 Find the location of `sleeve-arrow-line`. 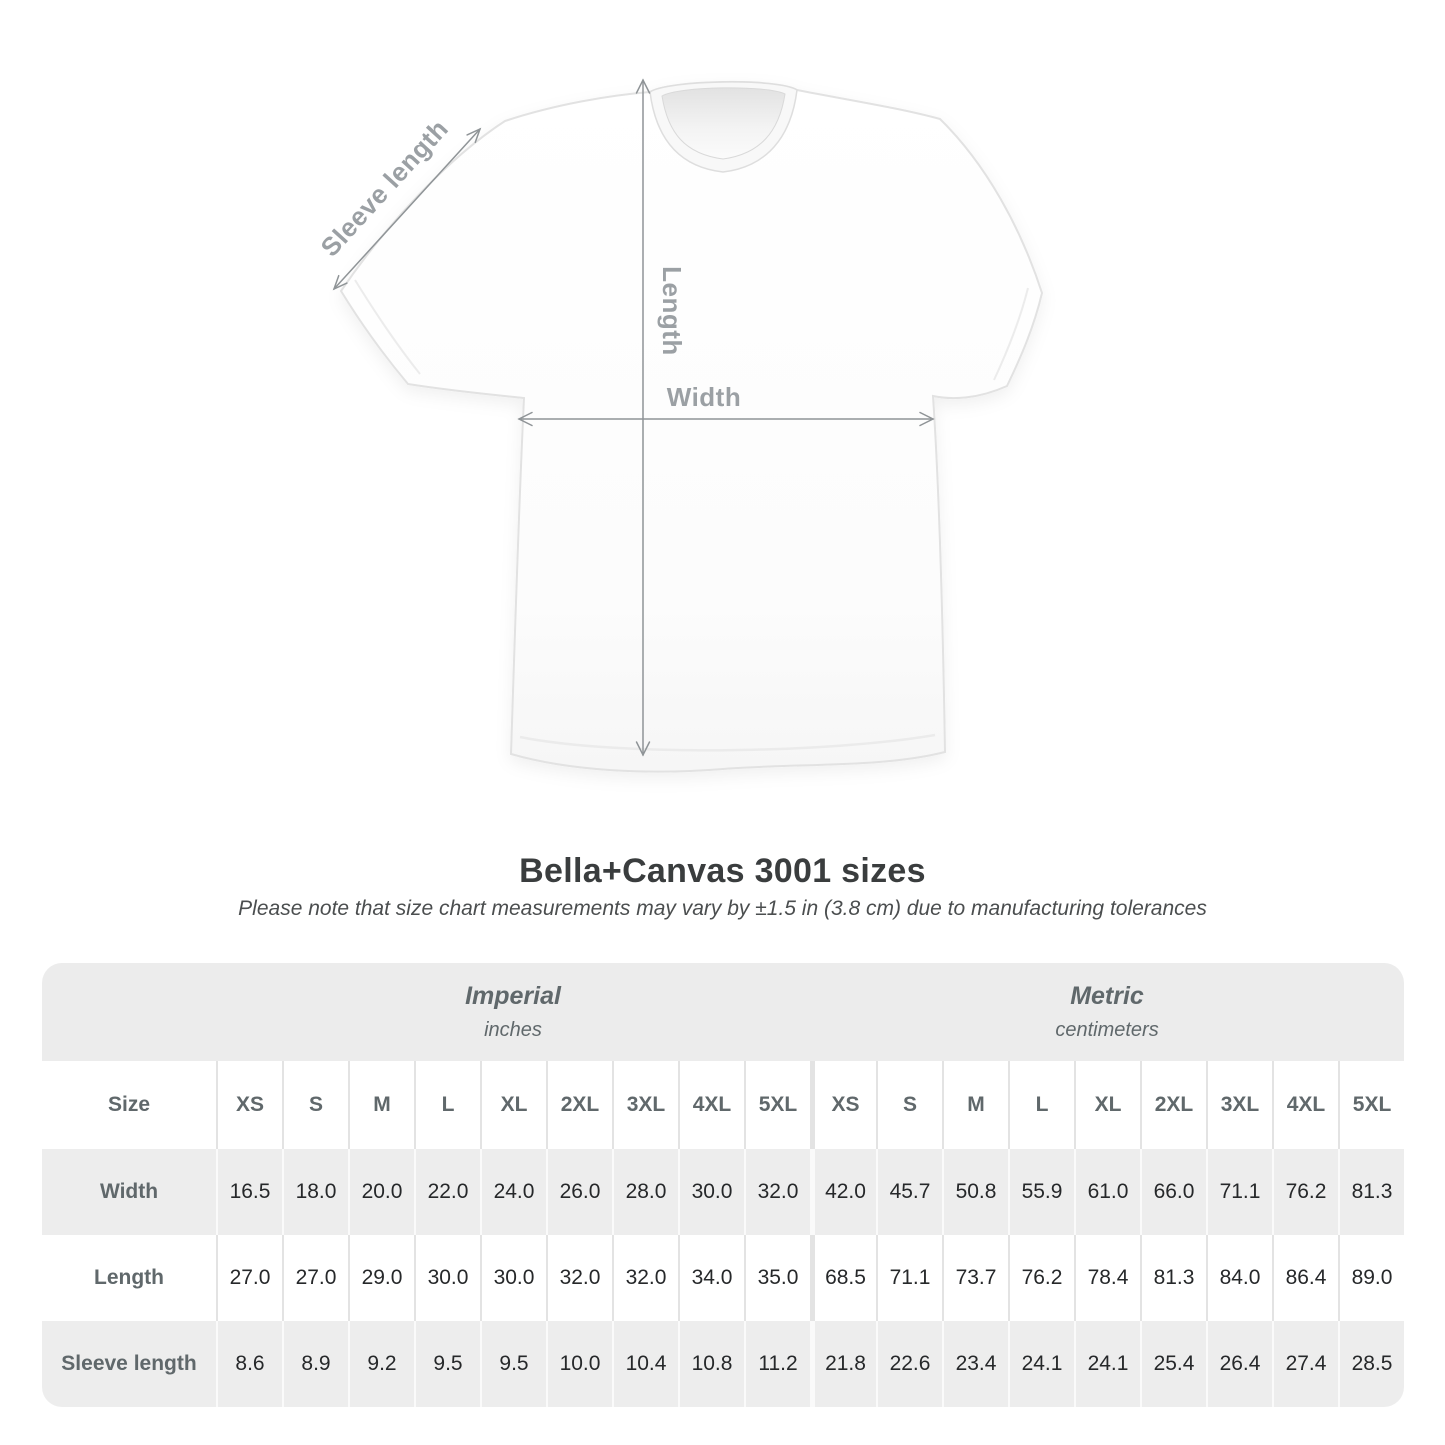

sleeve-arrow-line is located at coordinates (407, 209).